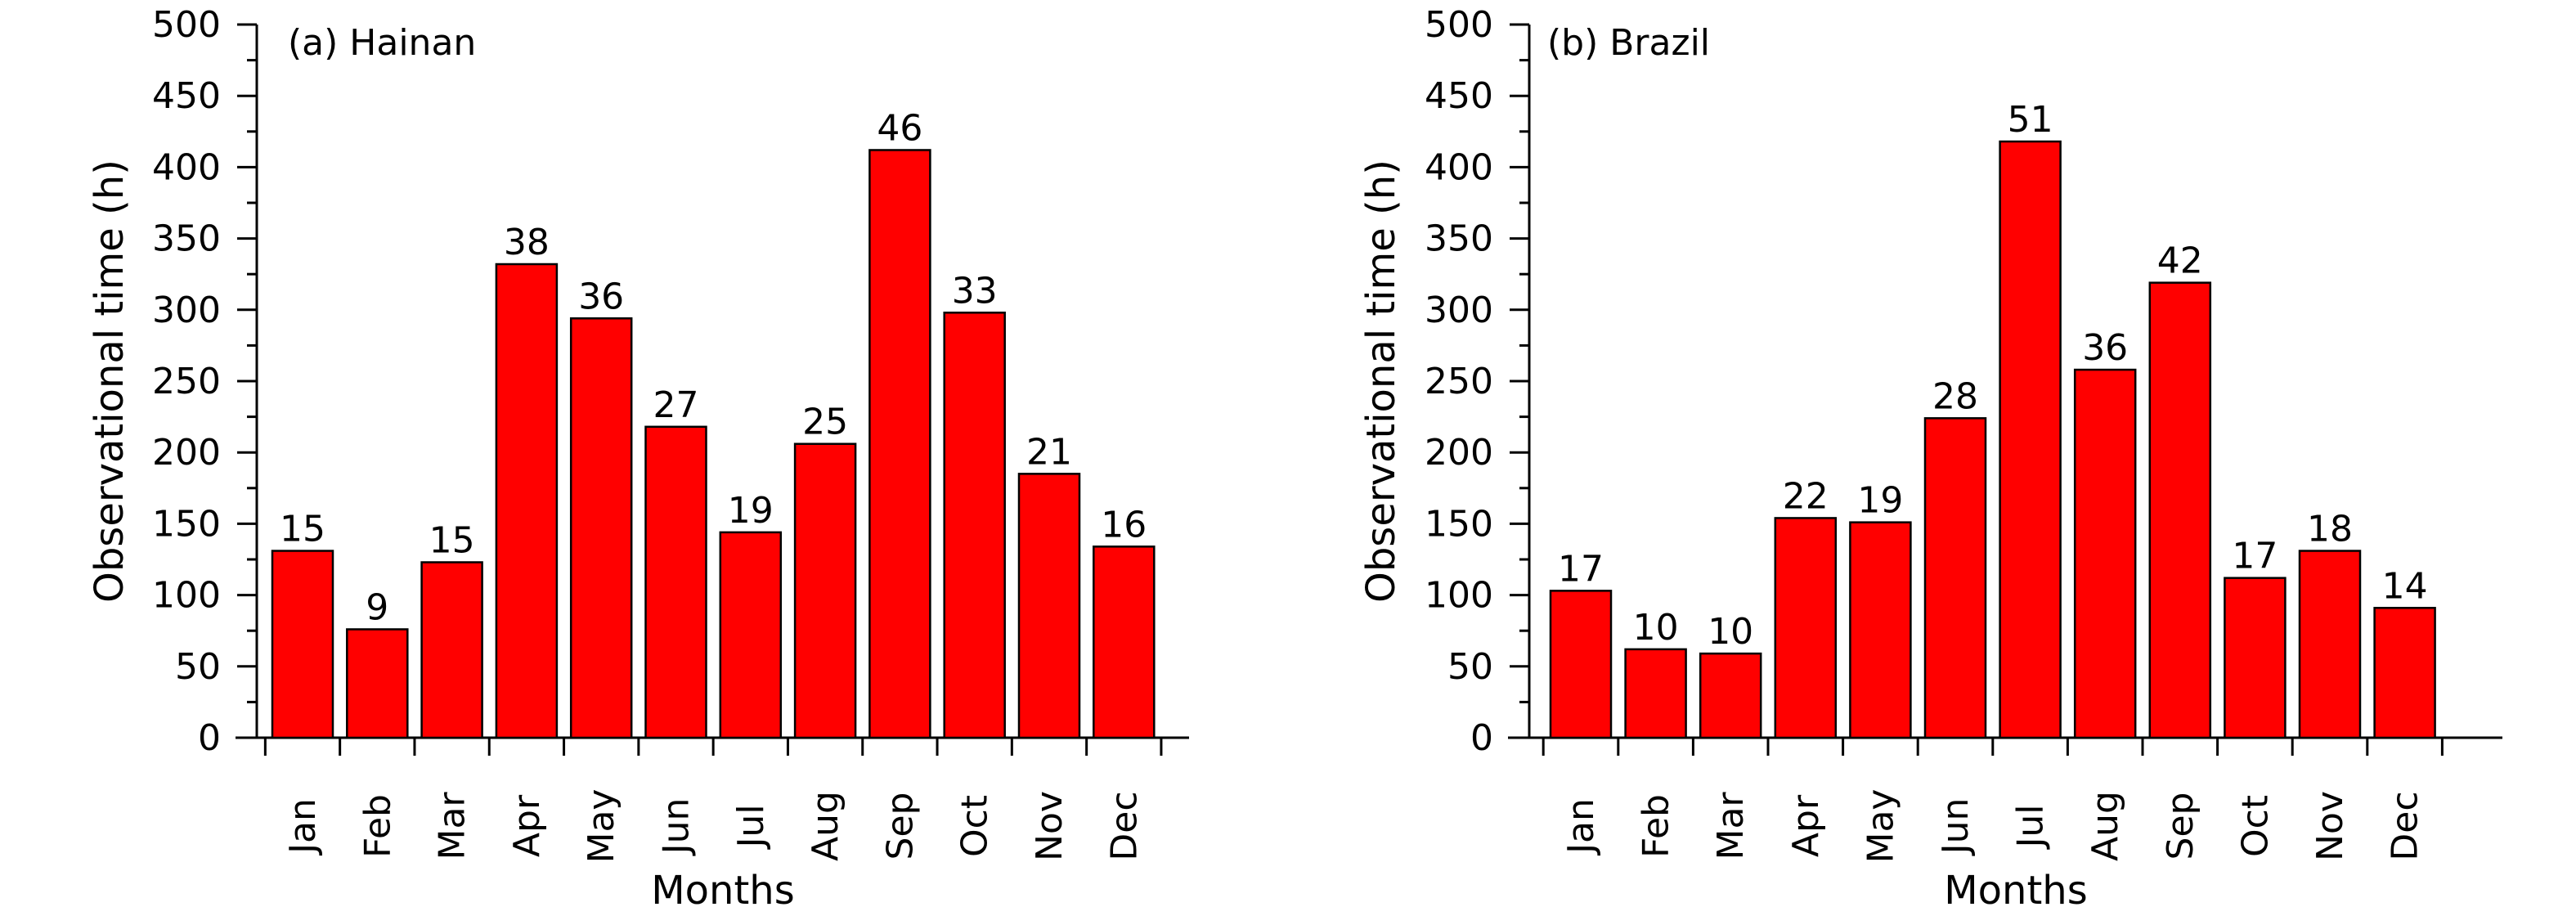 Image resolution: width=2576 pixels, height=916 pixels. Describe the element at coordinates (1629, 43) in the screenshot. I see `panel-title: (b) Brazil` at that location.